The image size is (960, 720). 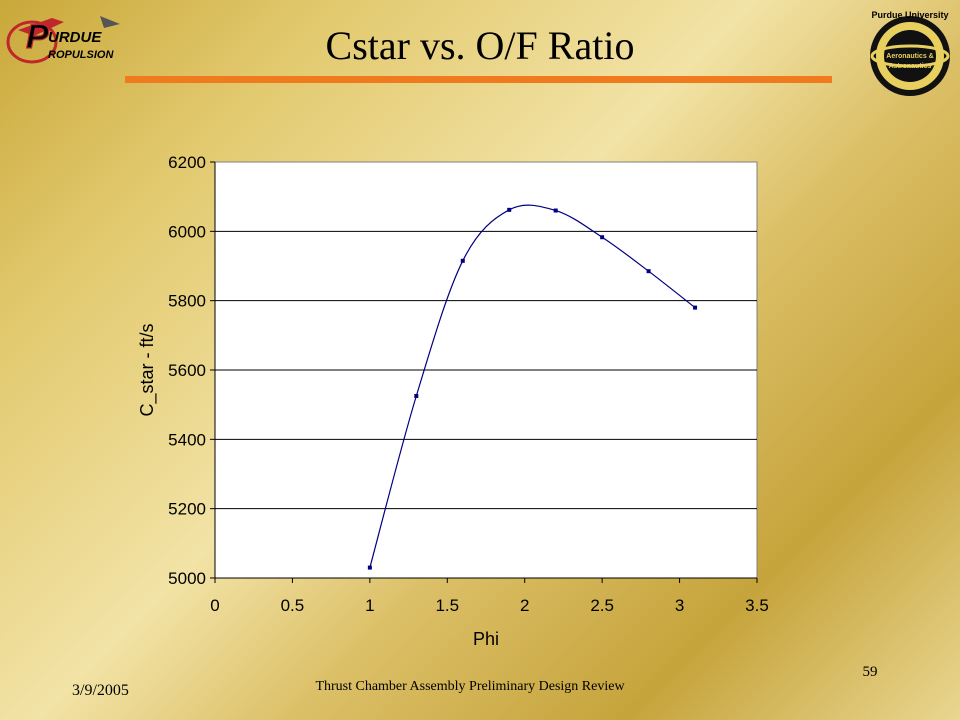 What do you see at coordinates (187, 578) in the screenshot?
I see `y-tick-label: 5000` at bounding box center [187, 578].